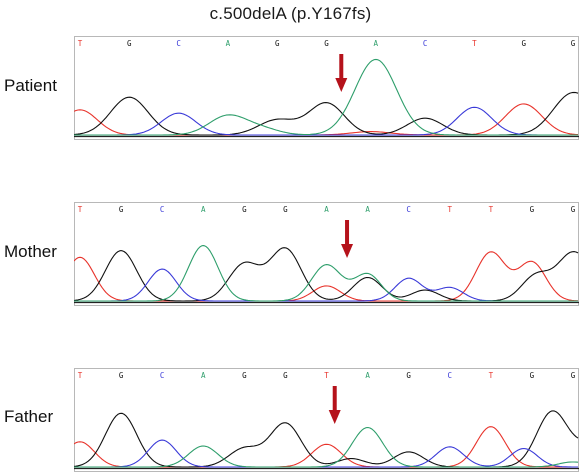 The width and height of the screenshot is (581, 474). Describe the element at coordinates (30, 251) in the screenshot. I see `row-label-mother: Mother` at that location.